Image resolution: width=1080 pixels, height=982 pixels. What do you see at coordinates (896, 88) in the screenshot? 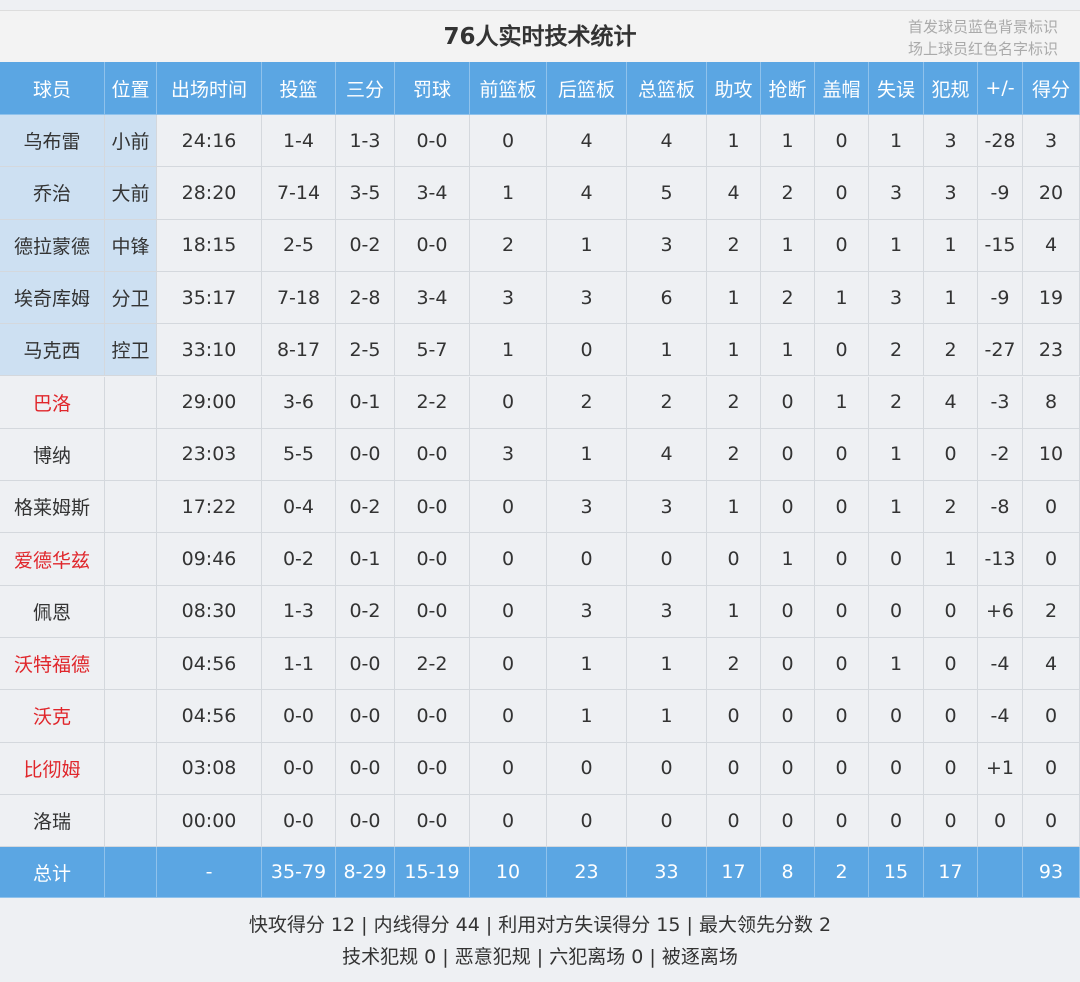
I see `header-cell: 失误` at bounding box center [896, 88].